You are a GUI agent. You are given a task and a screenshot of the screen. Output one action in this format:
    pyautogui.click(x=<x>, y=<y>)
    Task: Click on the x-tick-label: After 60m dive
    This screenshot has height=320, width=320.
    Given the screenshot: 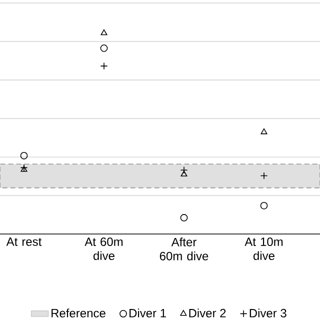 What is the action you would take?
    pyautogui.click(x=184, y=249)
    